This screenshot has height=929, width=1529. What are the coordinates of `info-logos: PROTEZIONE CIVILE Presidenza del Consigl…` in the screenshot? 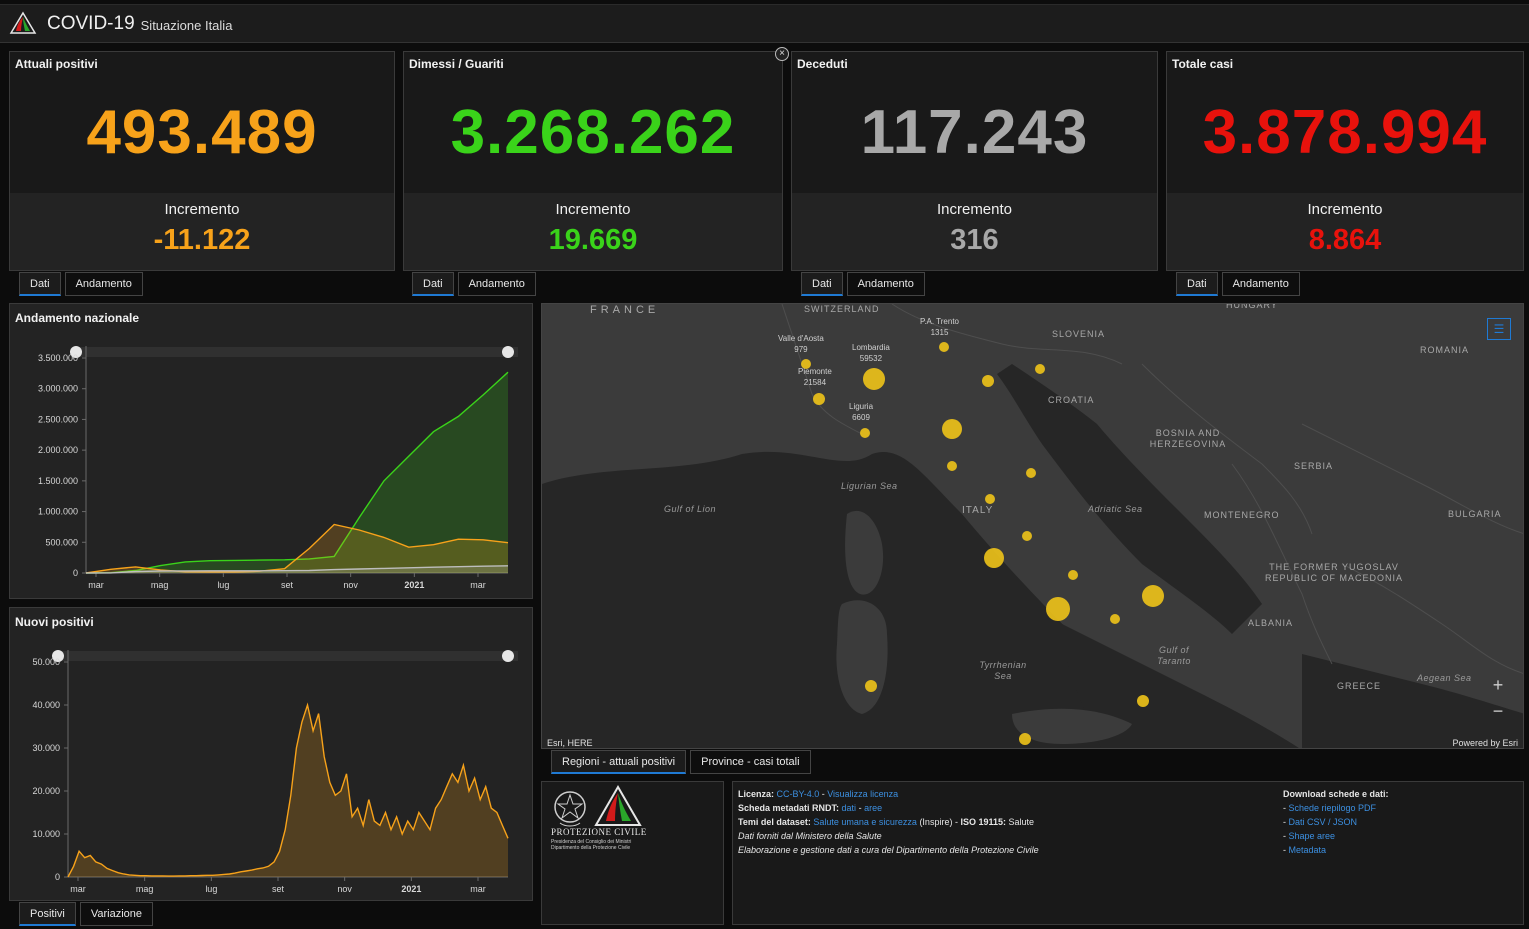 It's located at (632, 853).